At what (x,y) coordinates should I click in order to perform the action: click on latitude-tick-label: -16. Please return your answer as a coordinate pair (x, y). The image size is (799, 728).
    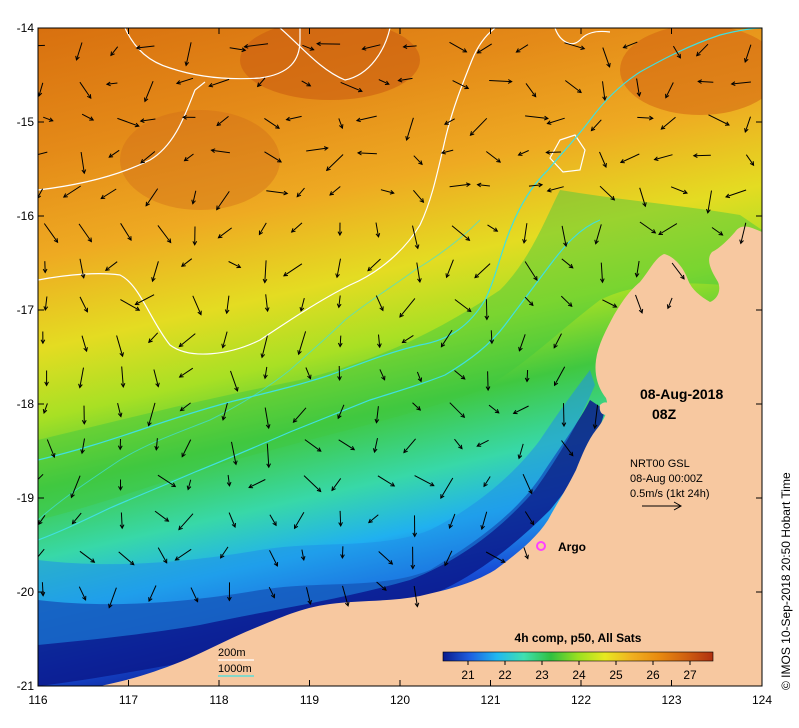
    Looking at the image, I should click on (26, 216).